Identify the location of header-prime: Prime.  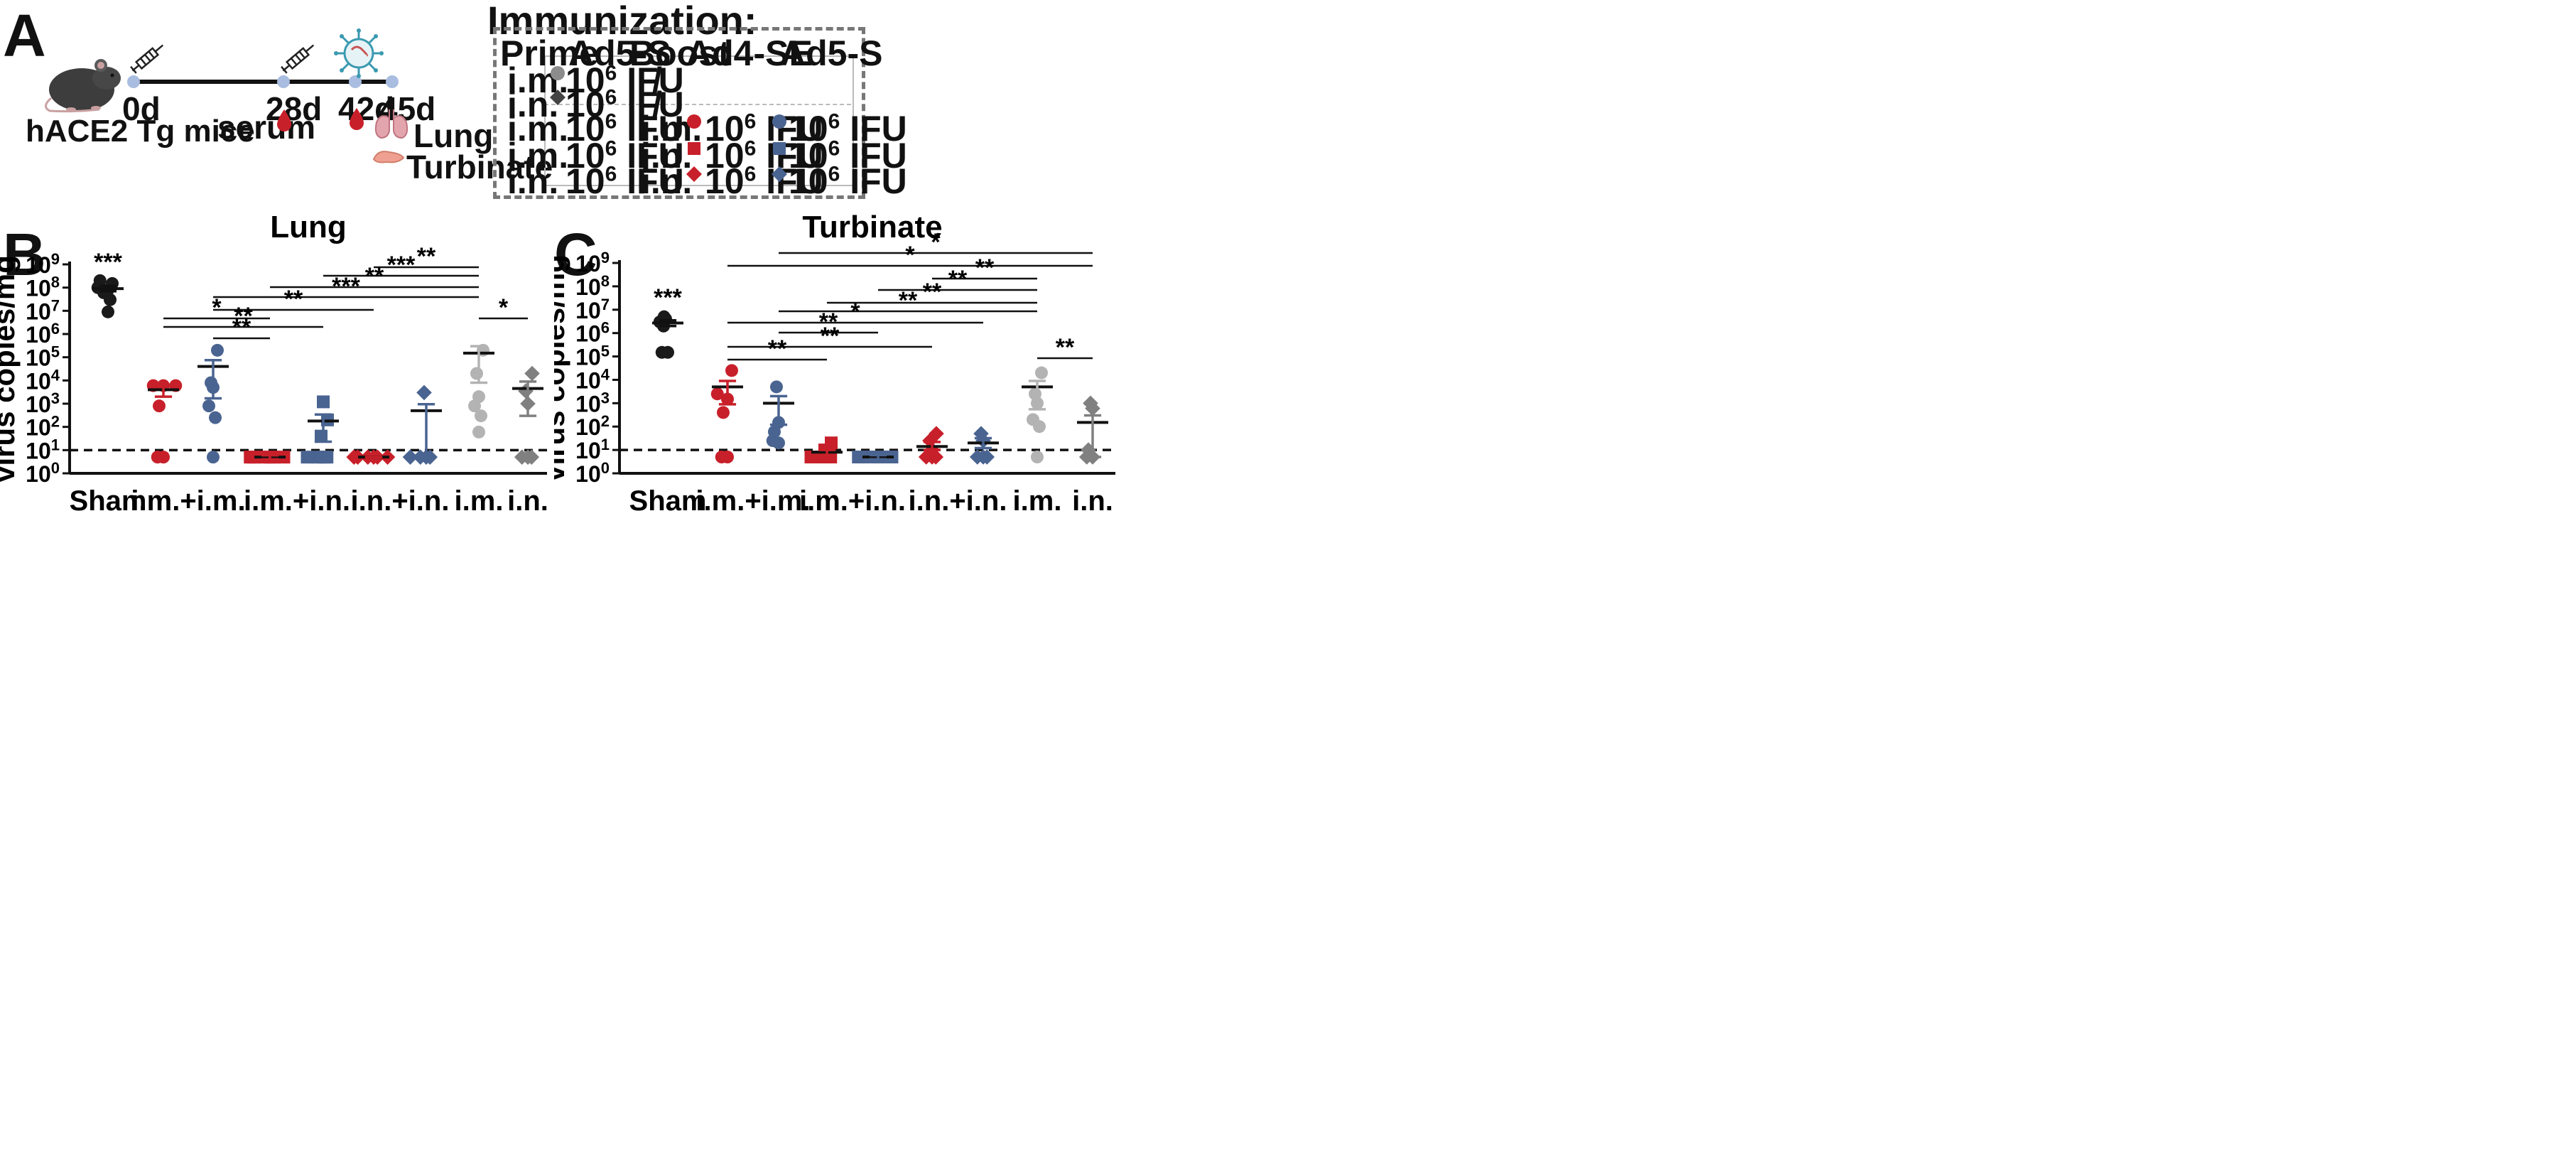
(549, 53).